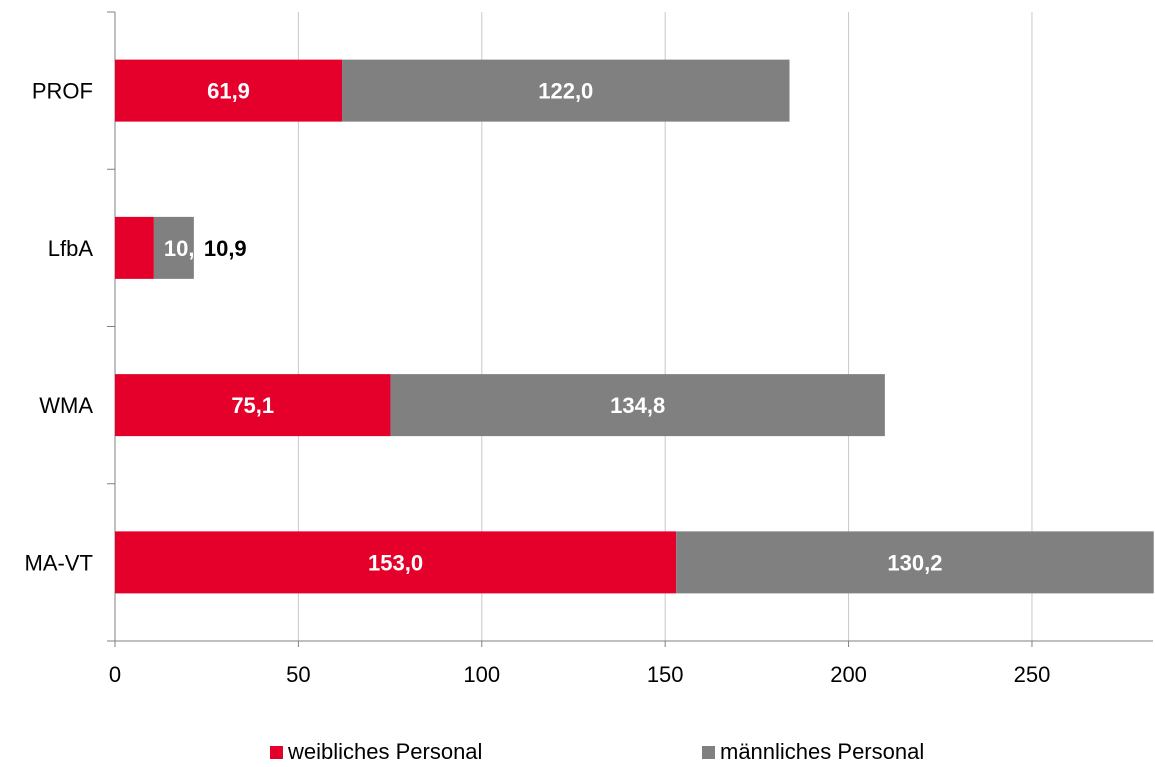 The image size is (1155, 767). Describe the element at coordinates (665, 674) in the screenshot. I see `x-tick-label: 150` at that location.